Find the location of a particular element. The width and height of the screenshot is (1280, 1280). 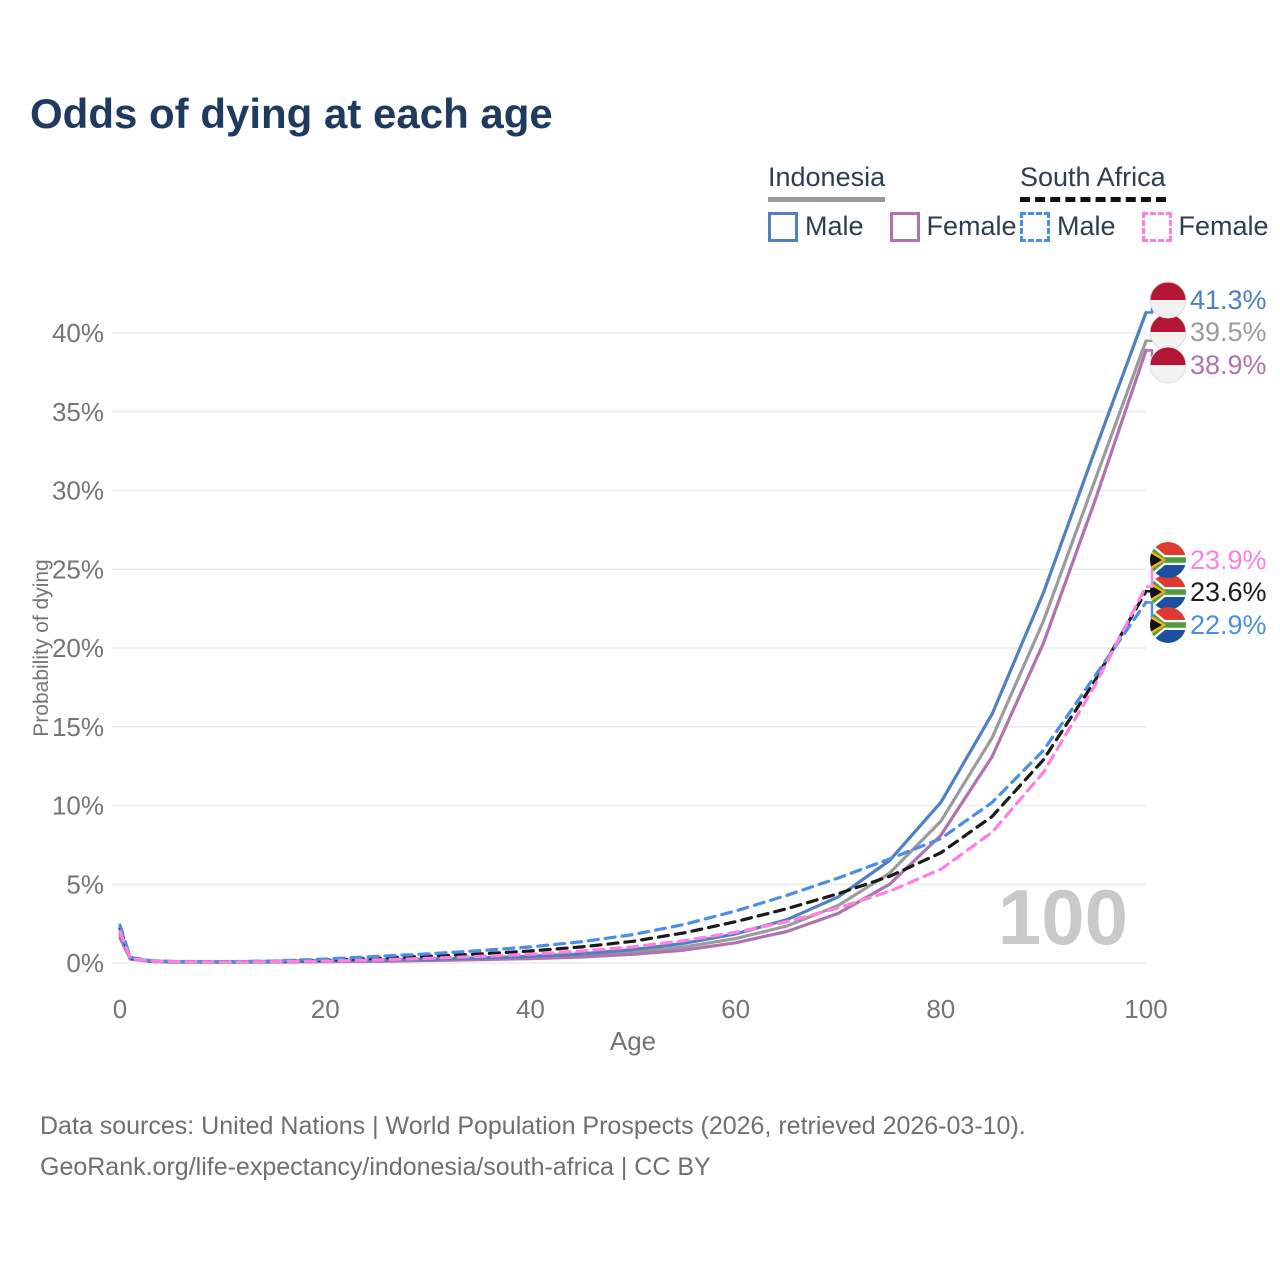

end-value-label-south-africa-both-sexes: 23.6% is located at coordinates (1228, 592).